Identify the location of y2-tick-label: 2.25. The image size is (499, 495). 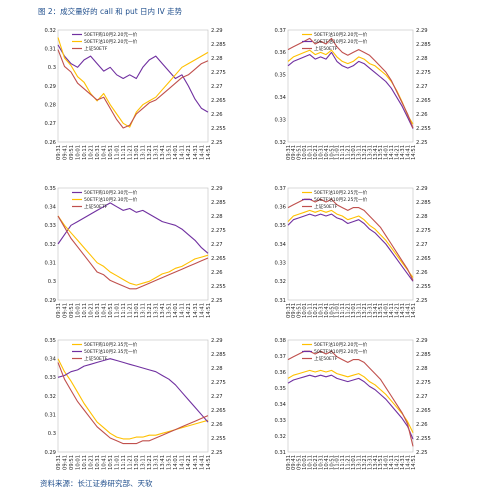
(217, 453).